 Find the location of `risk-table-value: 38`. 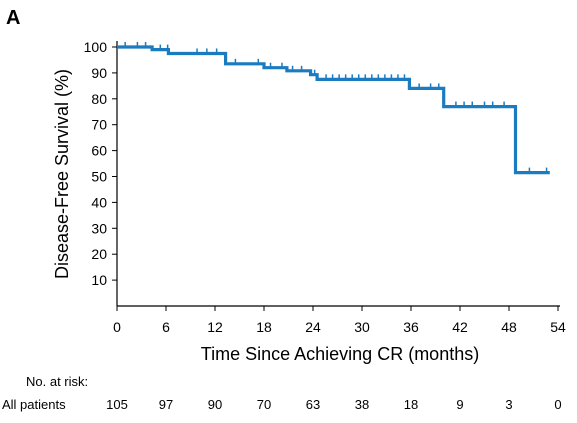

risk-table-value: 38 is located at coordinates (362, 404).